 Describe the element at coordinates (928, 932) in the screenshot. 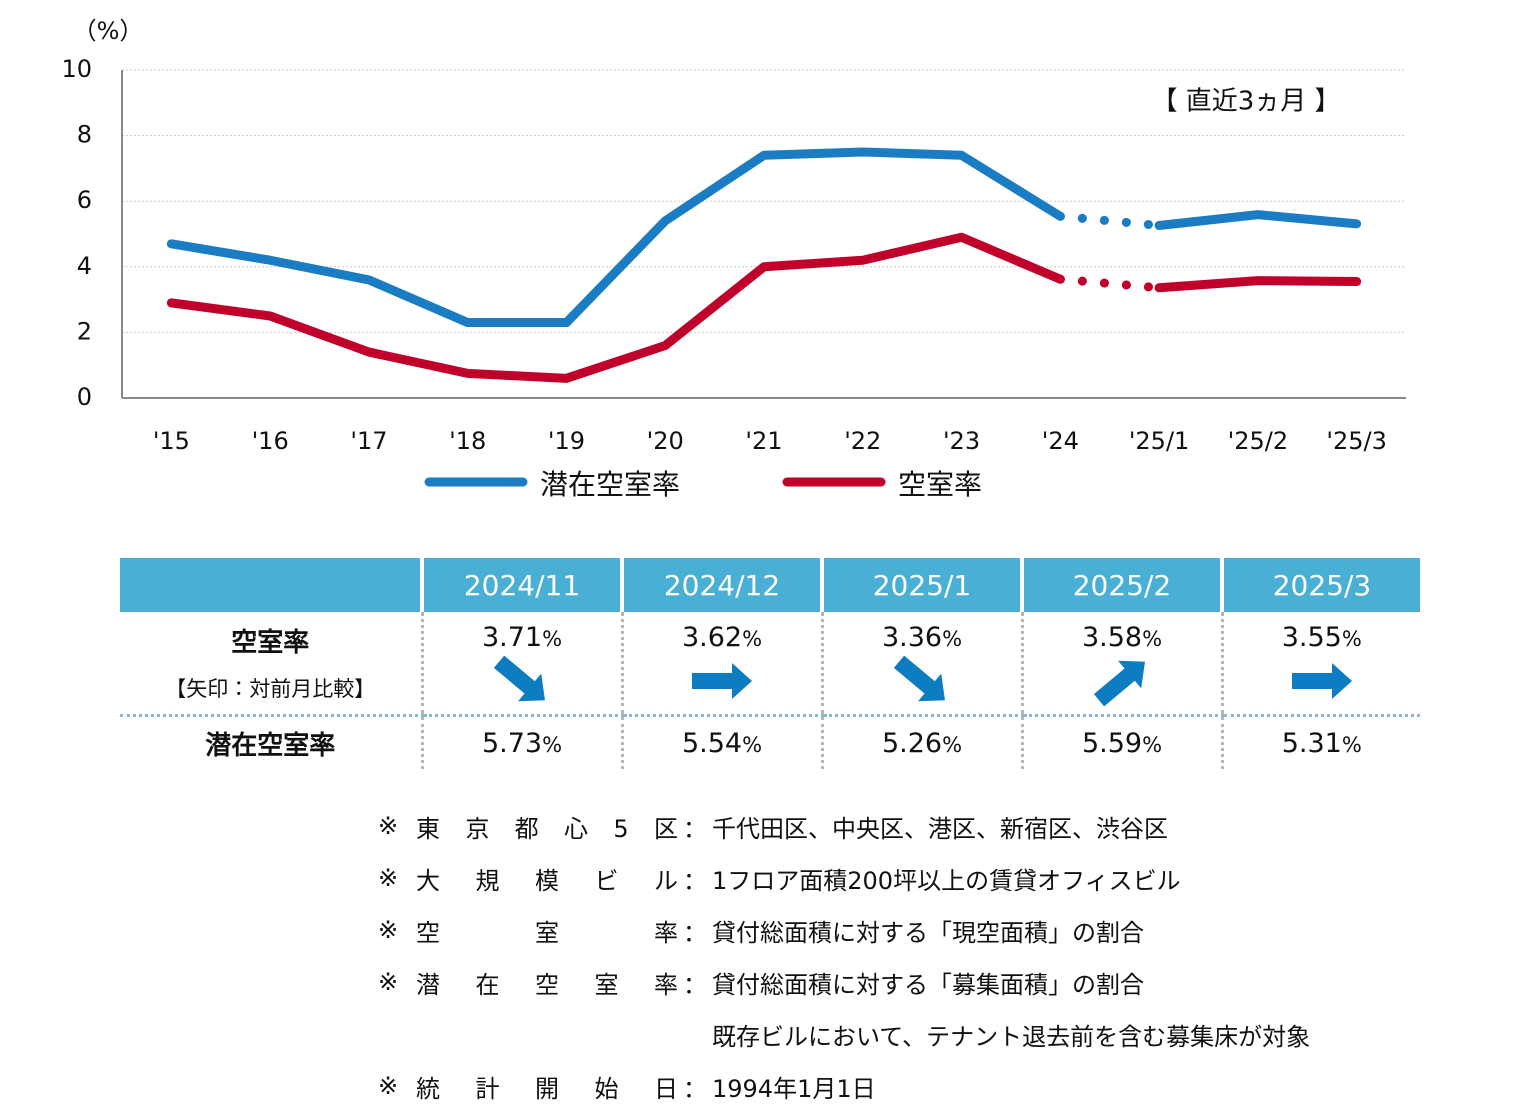

I see `note-text: 貸付総面積に対する「現空面積」の割合` at that location.